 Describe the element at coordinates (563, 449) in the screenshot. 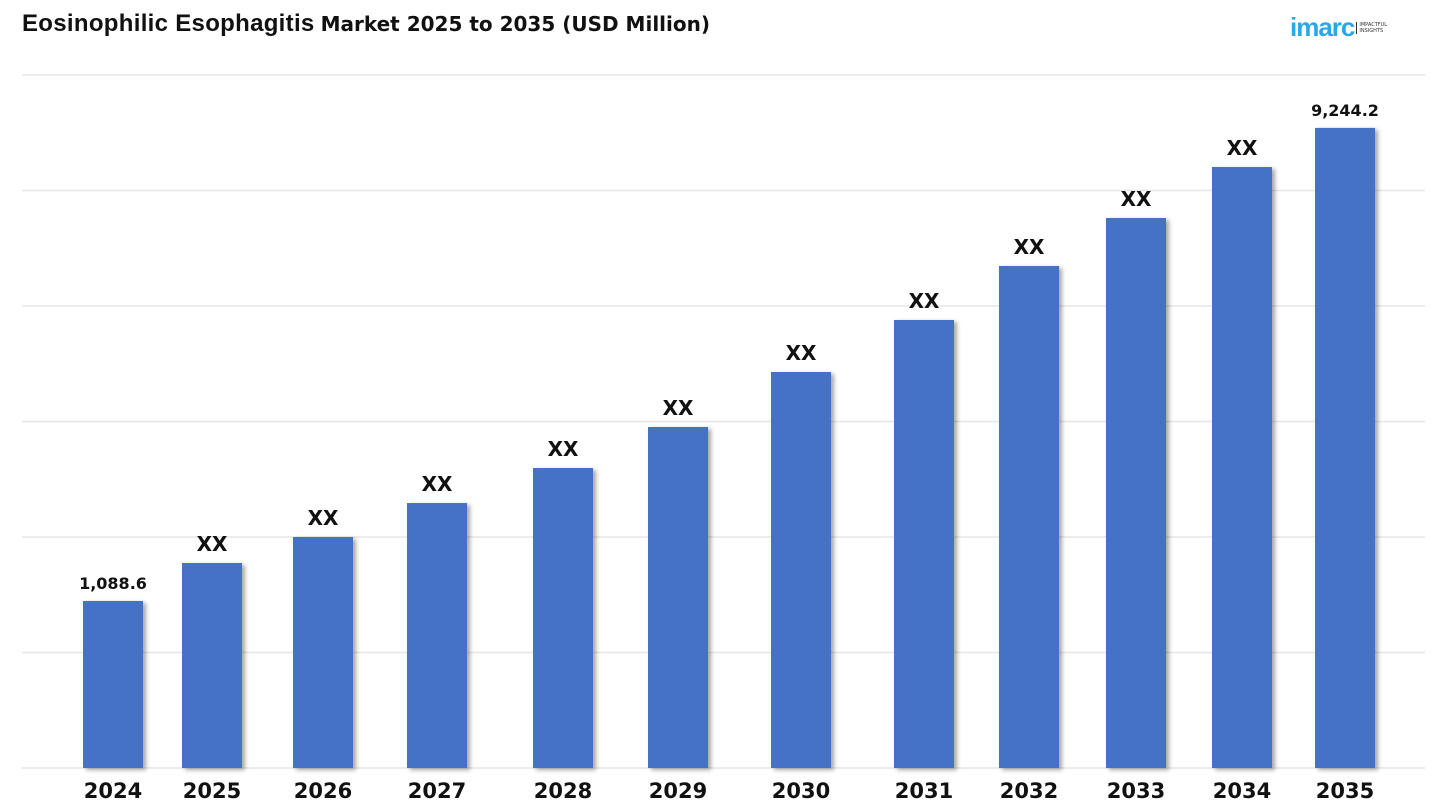

I see `data-label-2028: XX` at that location.